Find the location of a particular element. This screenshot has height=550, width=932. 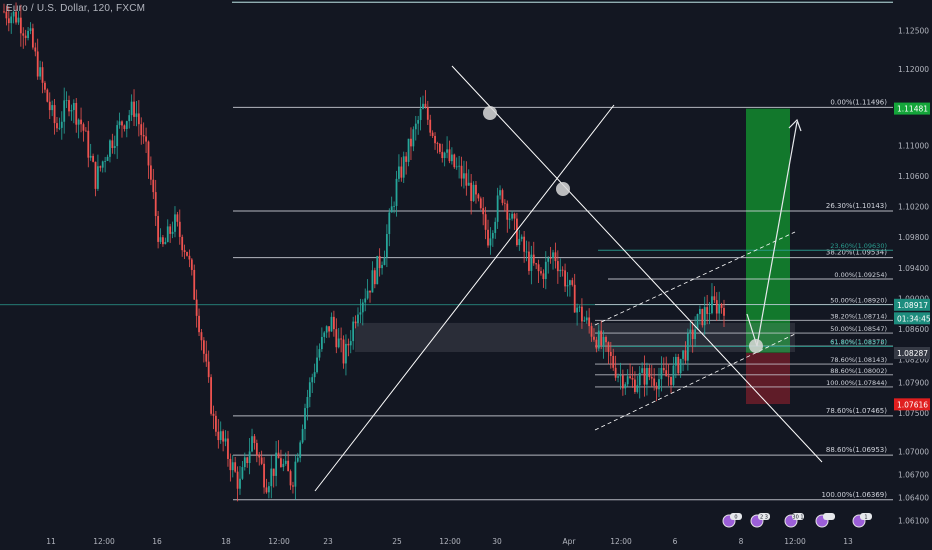

fib-label-small: 61.80%(1.08378) is located at coordinates (858, 342).